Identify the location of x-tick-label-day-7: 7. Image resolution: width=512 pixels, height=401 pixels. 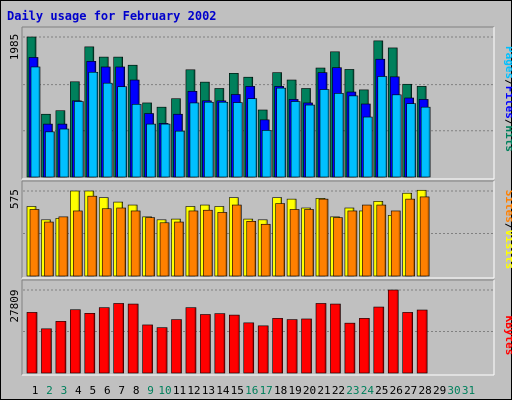
(121, 390).